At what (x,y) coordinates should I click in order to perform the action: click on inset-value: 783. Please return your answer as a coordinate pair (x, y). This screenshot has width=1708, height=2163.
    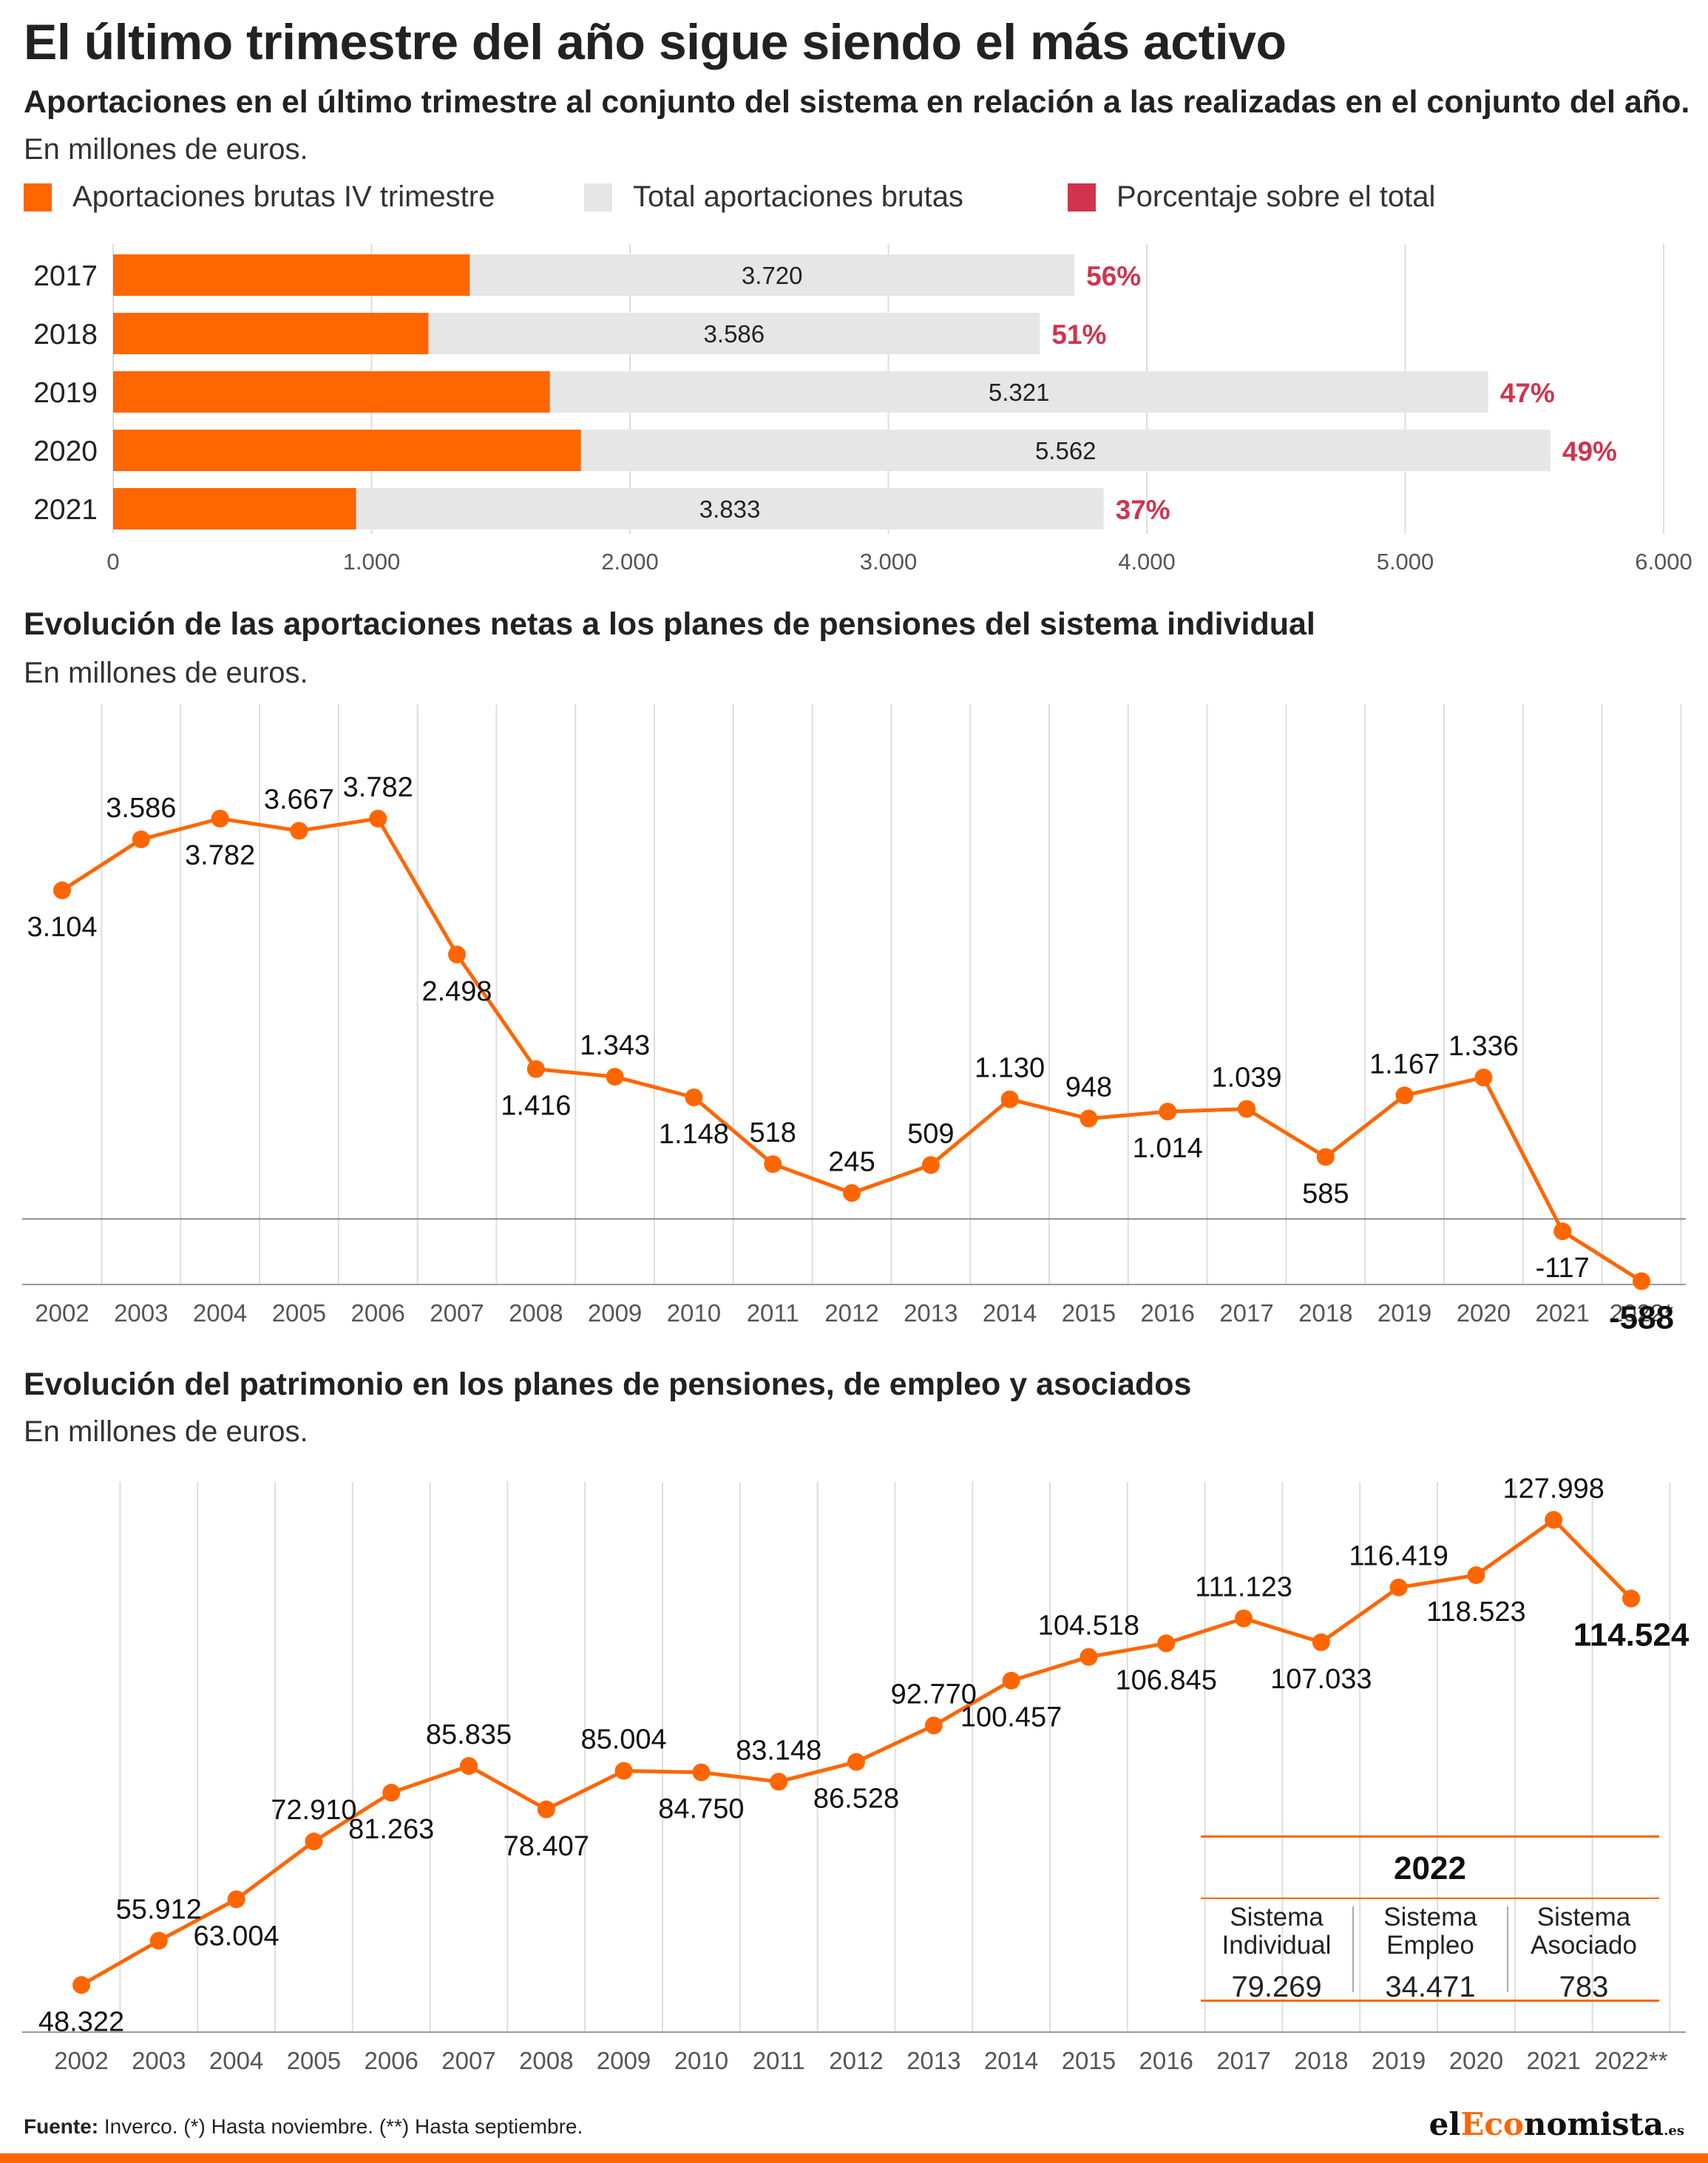
    Looking at the image, I should click on (1584, 1987).